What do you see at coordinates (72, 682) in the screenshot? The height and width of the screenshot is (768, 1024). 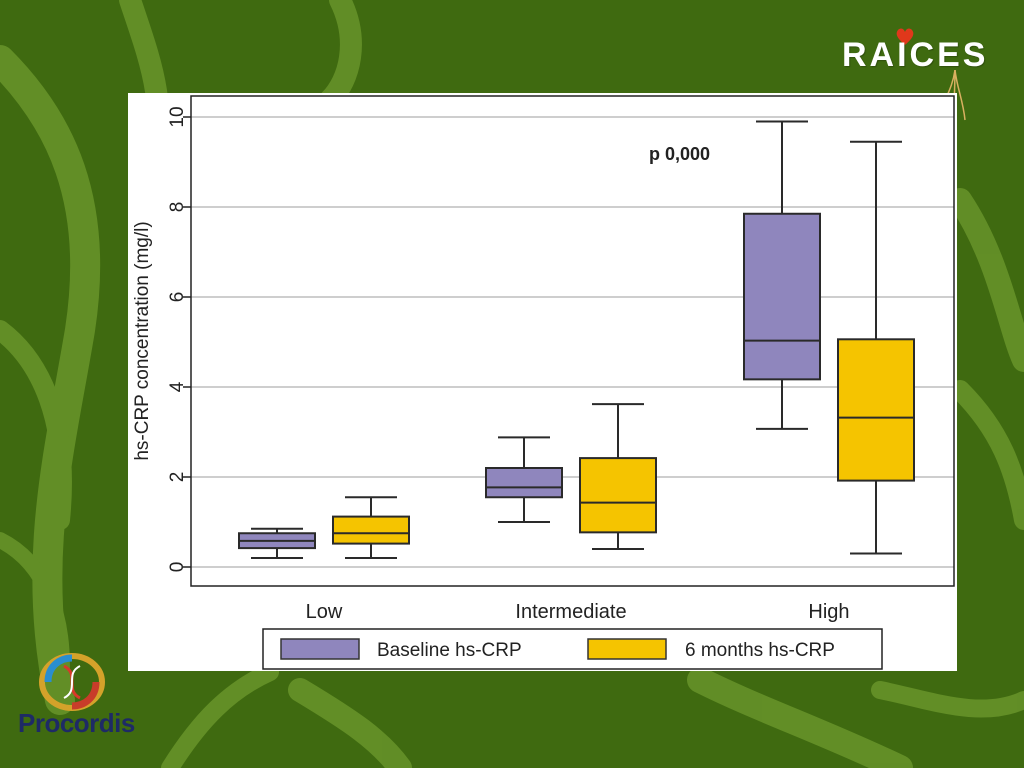 I see `procordis-emblem-icon` at bounding box center [72, 682].